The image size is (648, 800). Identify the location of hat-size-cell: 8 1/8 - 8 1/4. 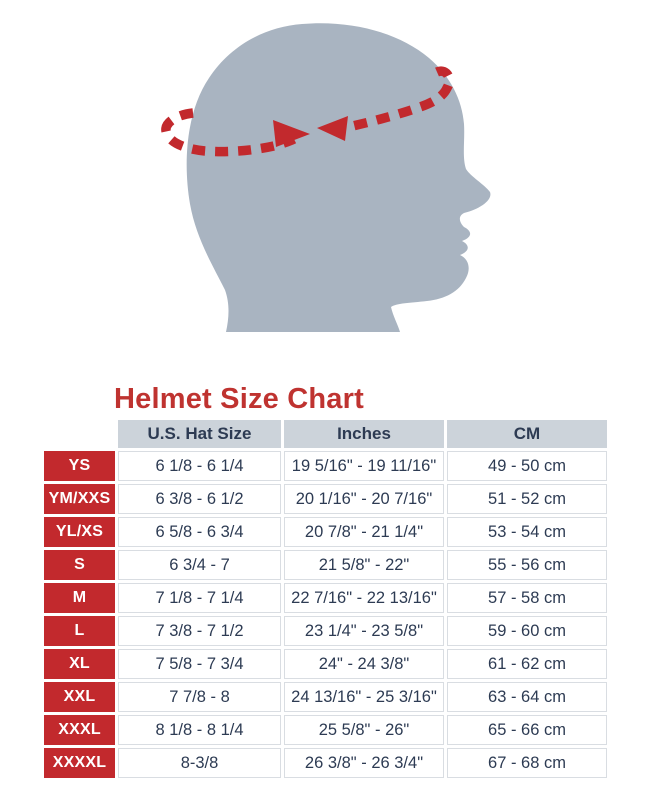
(199, 730).